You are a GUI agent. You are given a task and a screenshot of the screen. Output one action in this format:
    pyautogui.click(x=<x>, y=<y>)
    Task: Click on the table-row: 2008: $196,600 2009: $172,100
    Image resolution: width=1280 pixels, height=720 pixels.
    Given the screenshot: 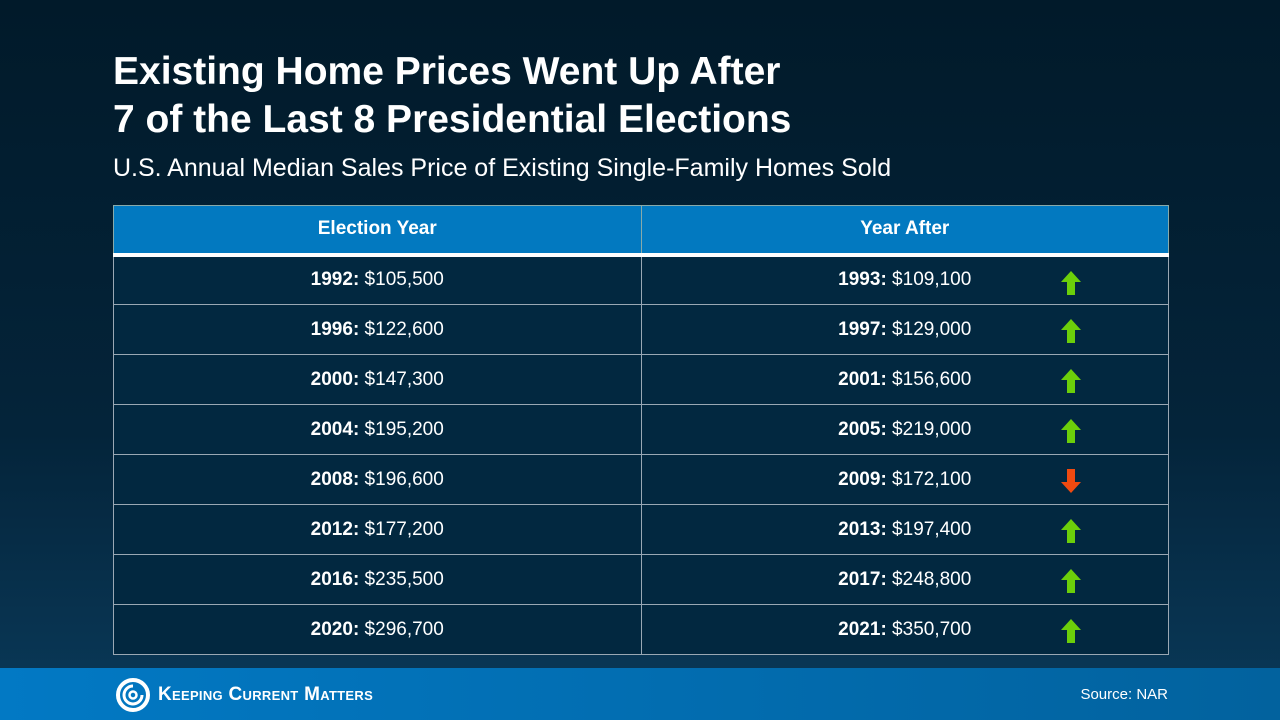 What is the action you would take?
    pyautogui.click(x=641, y=479)
    